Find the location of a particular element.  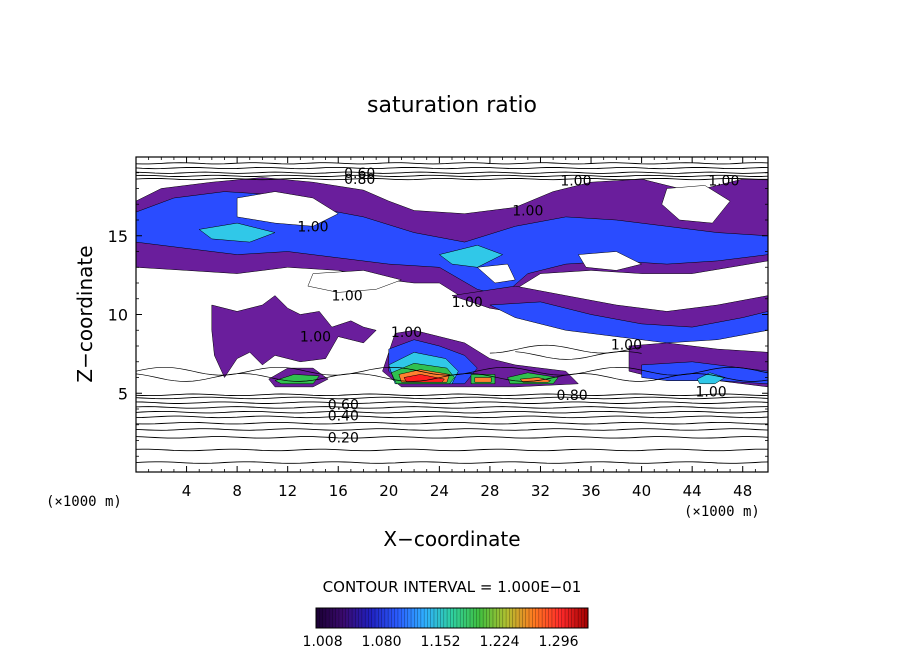

y-tick-label: 10 is located at coordinates (118, 315).